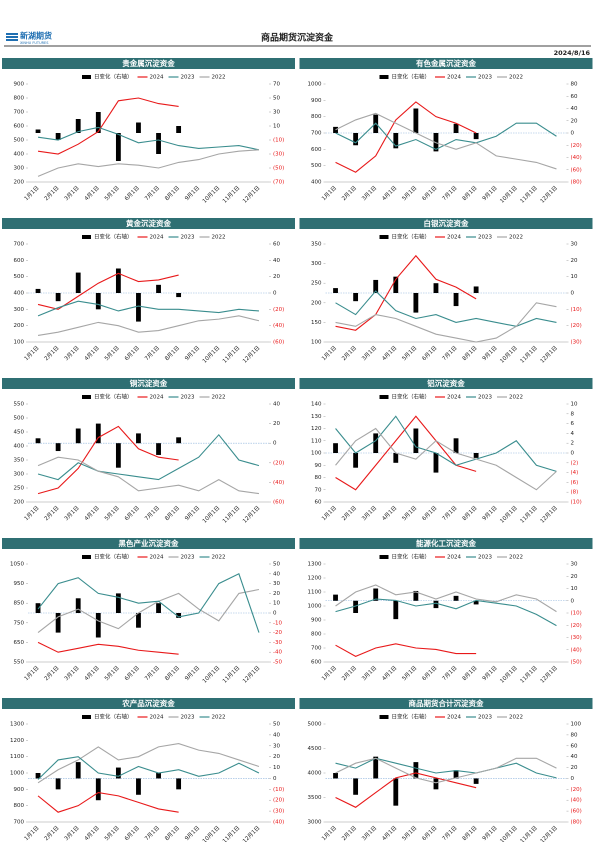 The image size is (595, 842). Describe the element at coordinates (576, 638) in the screenshot. I see `y2-tick-label: (30)` at that location.